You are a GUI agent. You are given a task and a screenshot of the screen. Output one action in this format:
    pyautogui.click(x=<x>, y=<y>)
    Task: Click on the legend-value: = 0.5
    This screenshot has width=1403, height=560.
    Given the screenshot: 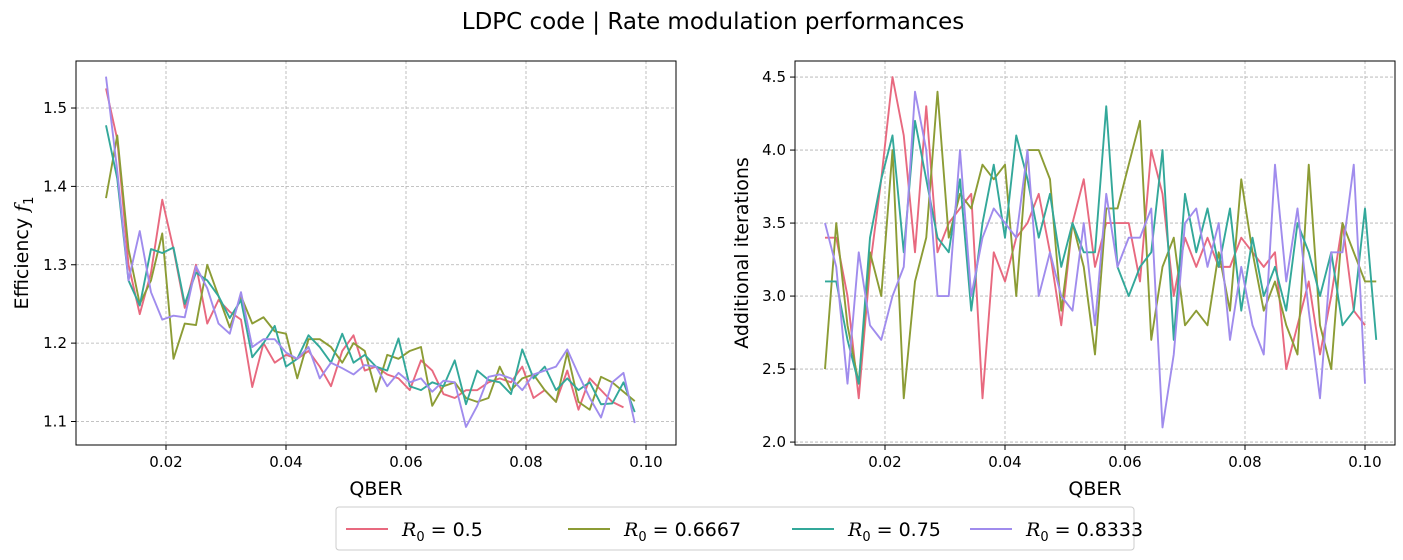 What is the action you would take?
    pyautogui.click(x=454, y=530)
    